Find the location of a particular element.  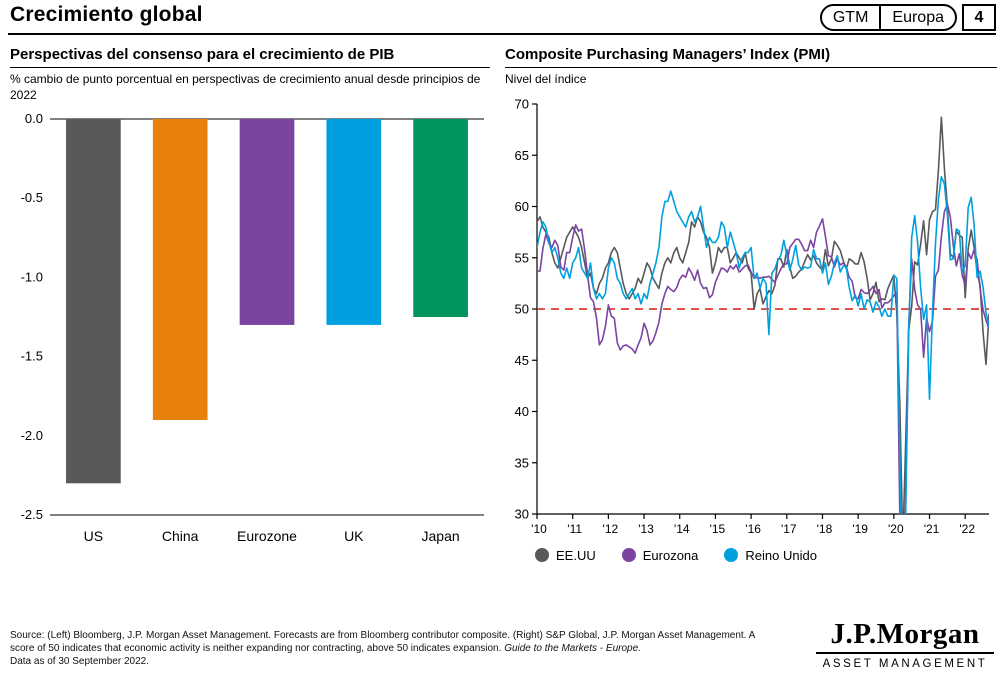

y-tick-label: -2.0 is located at coordinates (32, 435).